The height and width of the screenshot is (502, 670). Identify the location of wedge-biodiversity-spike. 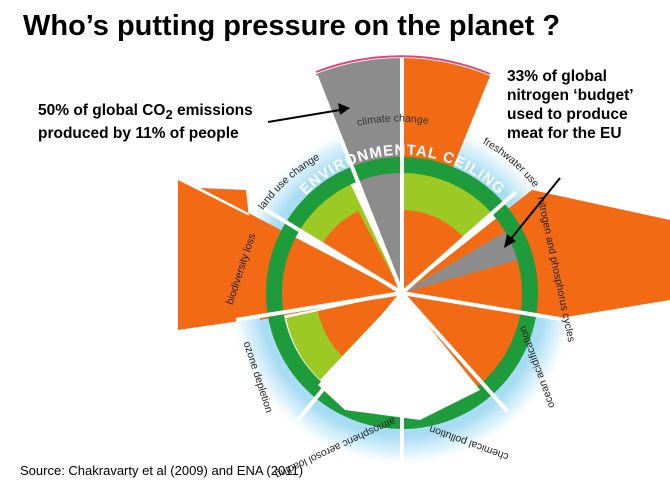
(290, 255).